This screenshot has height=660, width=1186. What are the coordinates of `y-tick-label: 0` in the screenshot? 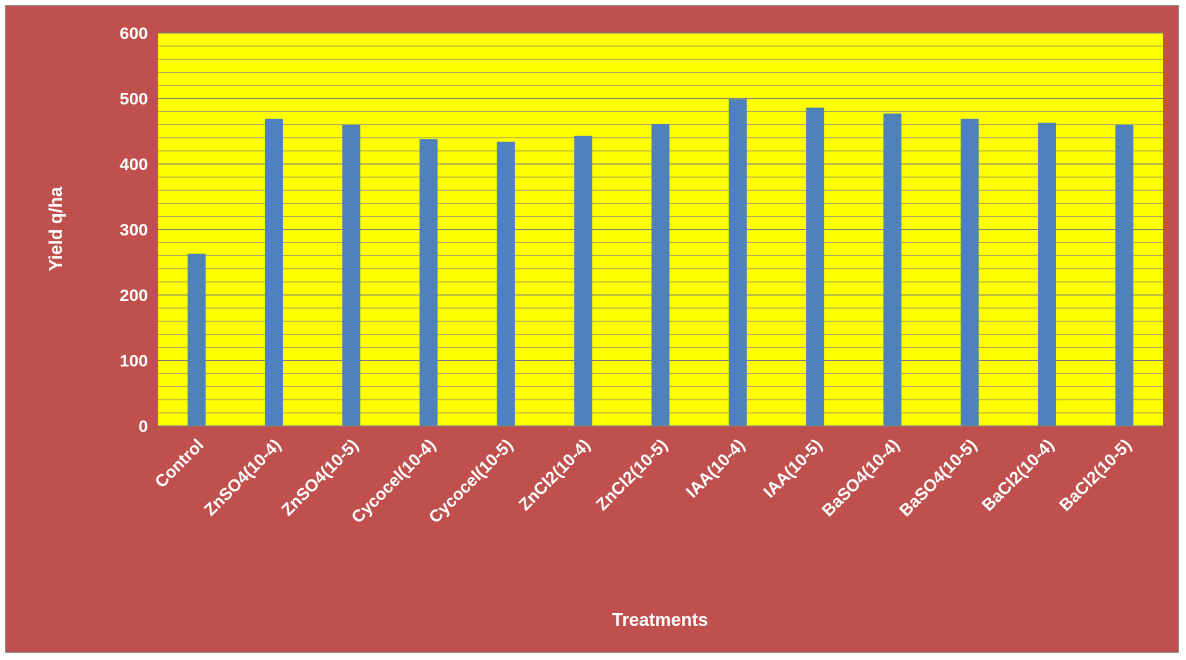 It's located at (143, 426).